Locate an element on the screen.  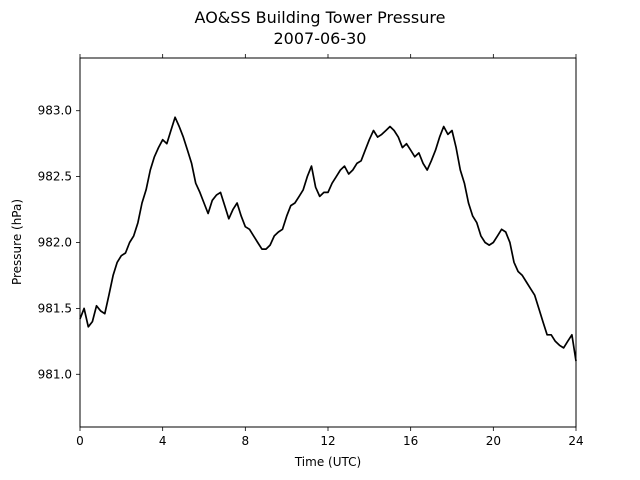
y-axis-label: Pressure (hPa) is located at coordinates (17, 242).